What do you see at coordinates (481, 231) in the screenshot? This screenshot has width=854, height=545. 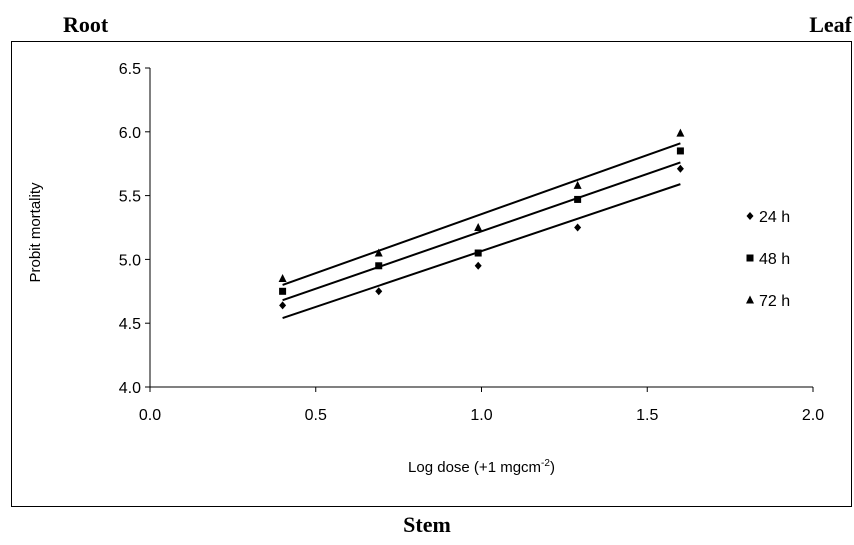 I see `fit-line-48h` at bounding box center [481, 231].